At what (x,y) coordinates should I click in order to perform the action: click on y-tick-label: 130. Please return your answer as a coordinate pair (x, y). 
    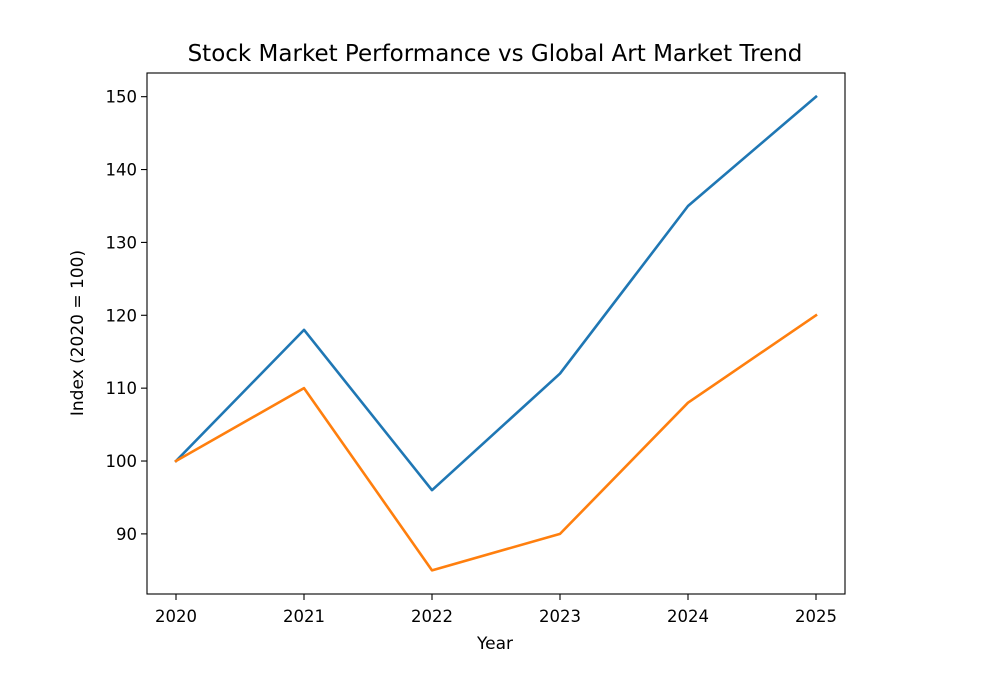
    Looking at the image, I should click on (122, 242).